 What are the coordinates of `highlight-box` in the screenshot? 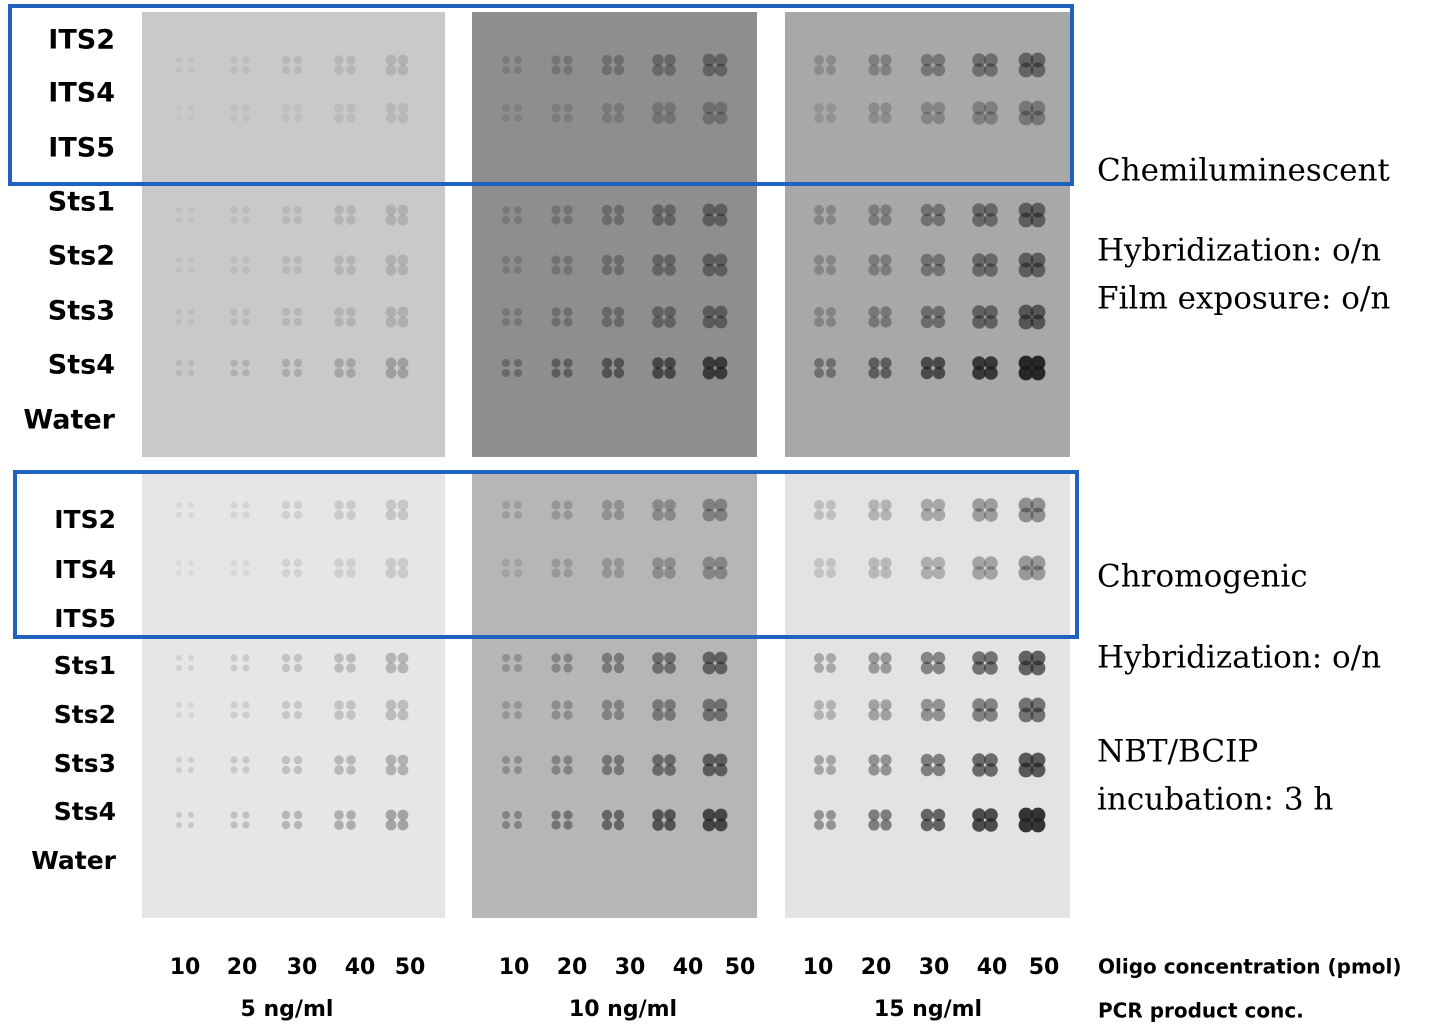 It's located at (546, 554).